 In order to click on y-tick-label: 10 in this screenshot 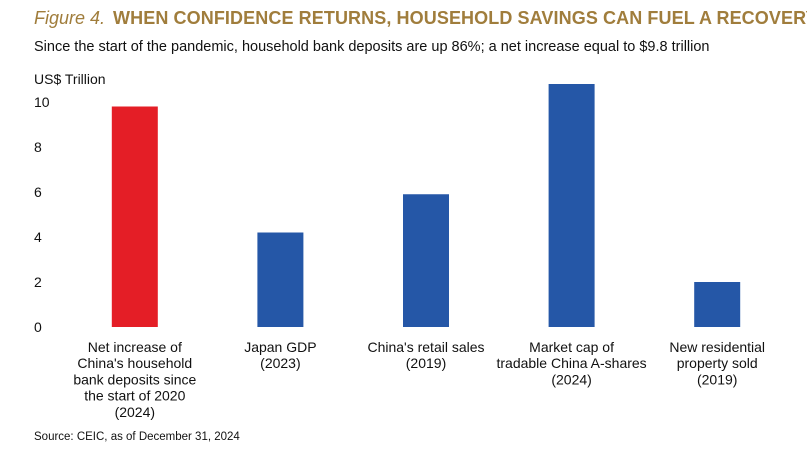, I will do `click(42, 102)`.